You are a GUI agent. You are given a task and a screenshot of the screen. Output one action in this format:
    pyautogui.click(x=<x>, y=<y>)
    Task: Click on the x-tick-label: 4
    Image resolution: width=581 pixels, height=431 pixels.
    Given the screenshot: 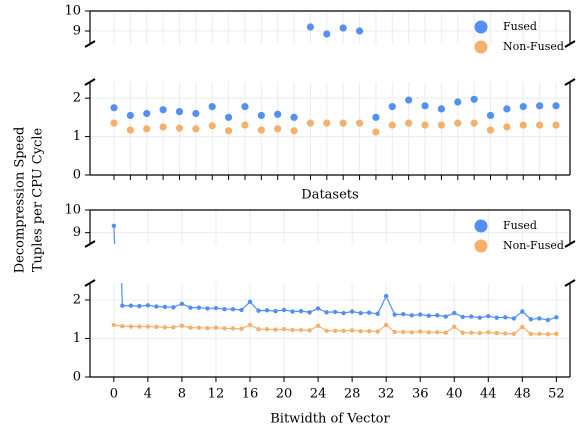 What is the action you would take?
    pyautogui.click(x=148, y=394)
    